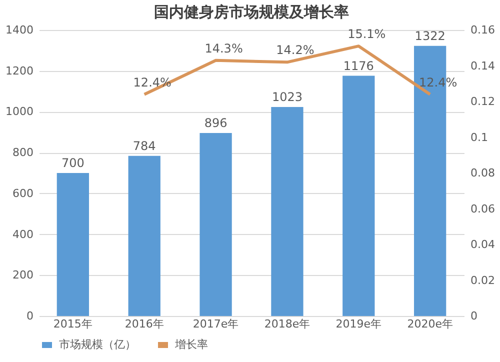 The height and width of the screenshot is (362, 500). I want to click on data-label: 700, so click(72, 163).